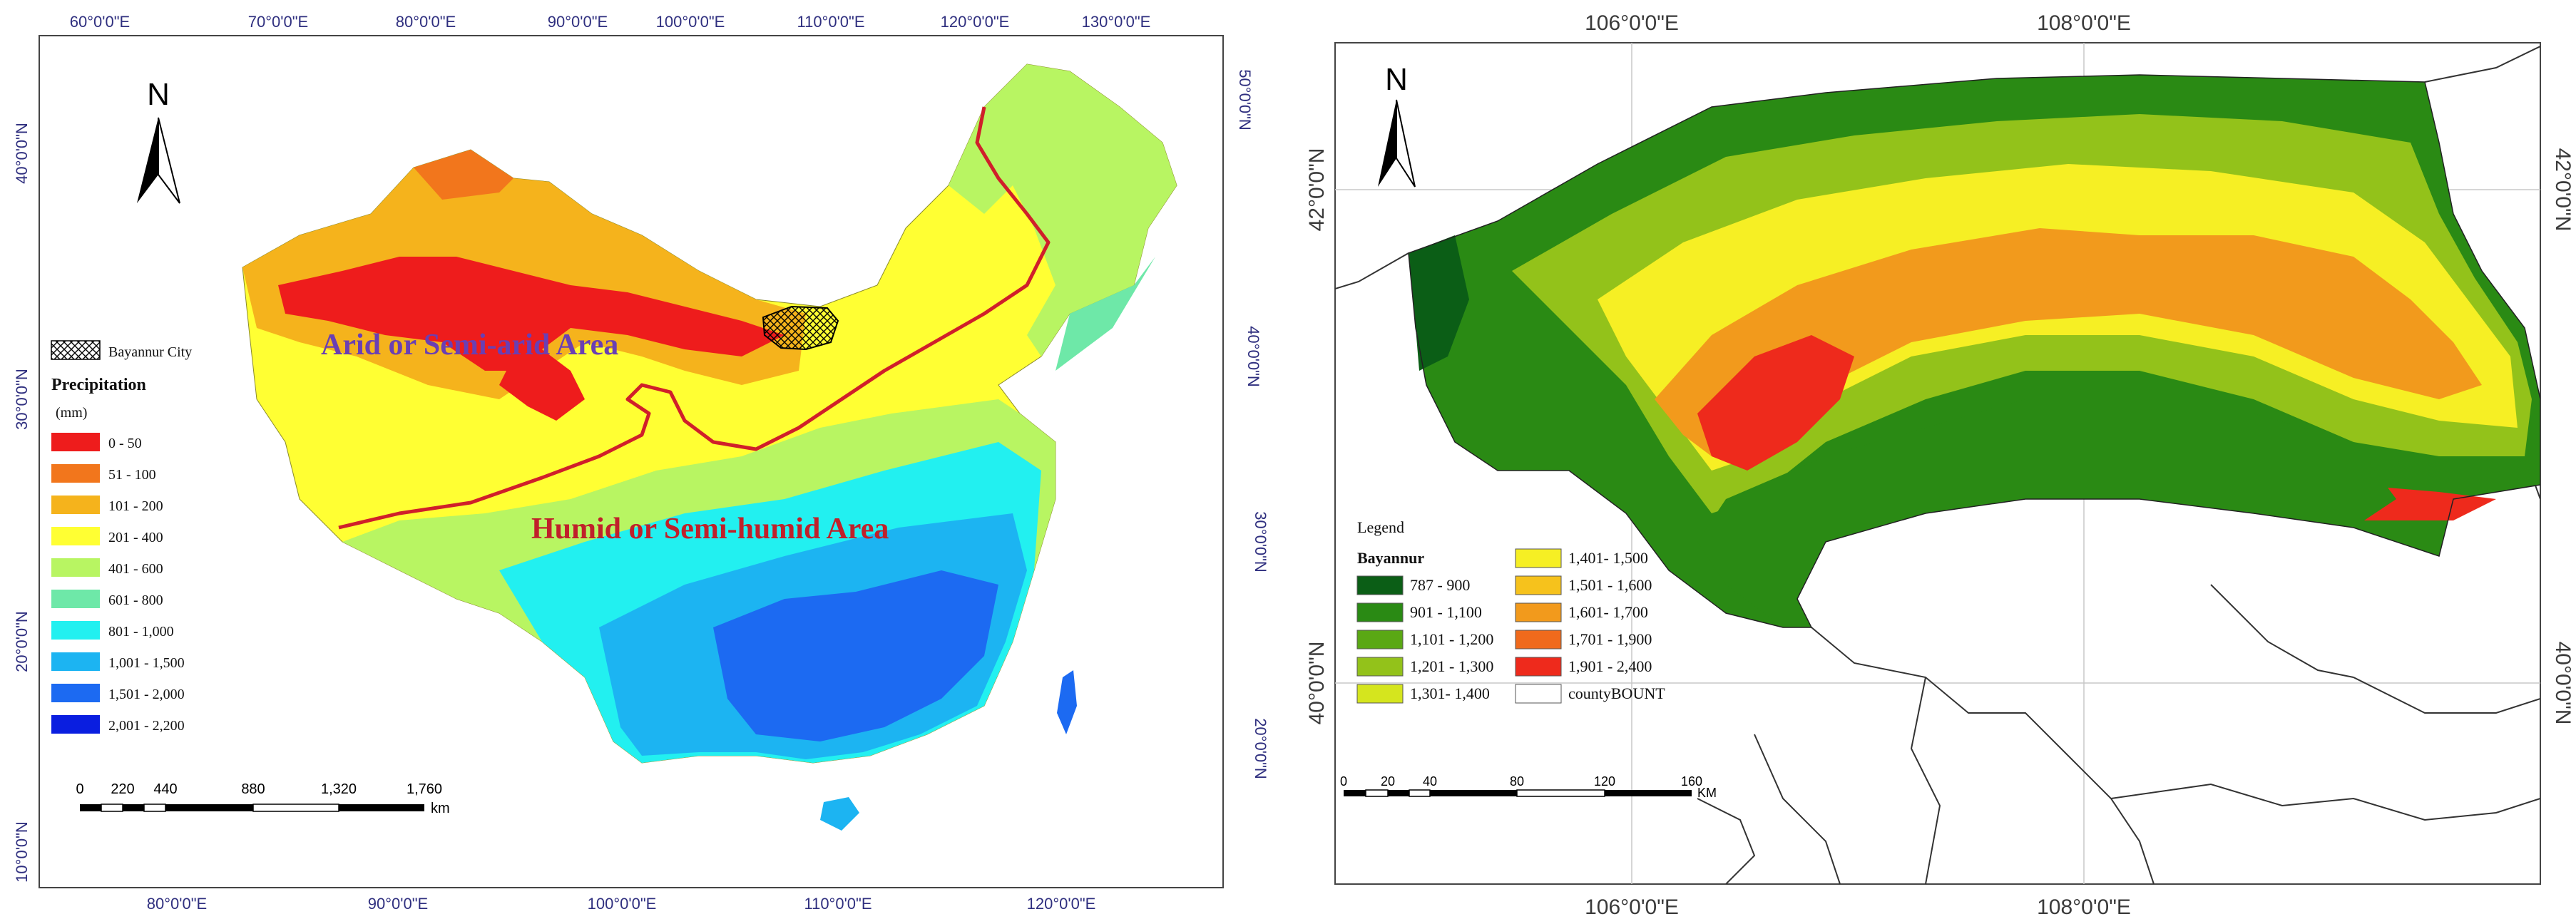  I want to click on legend-label: 1,001 - 1,500, so click(146, 663).